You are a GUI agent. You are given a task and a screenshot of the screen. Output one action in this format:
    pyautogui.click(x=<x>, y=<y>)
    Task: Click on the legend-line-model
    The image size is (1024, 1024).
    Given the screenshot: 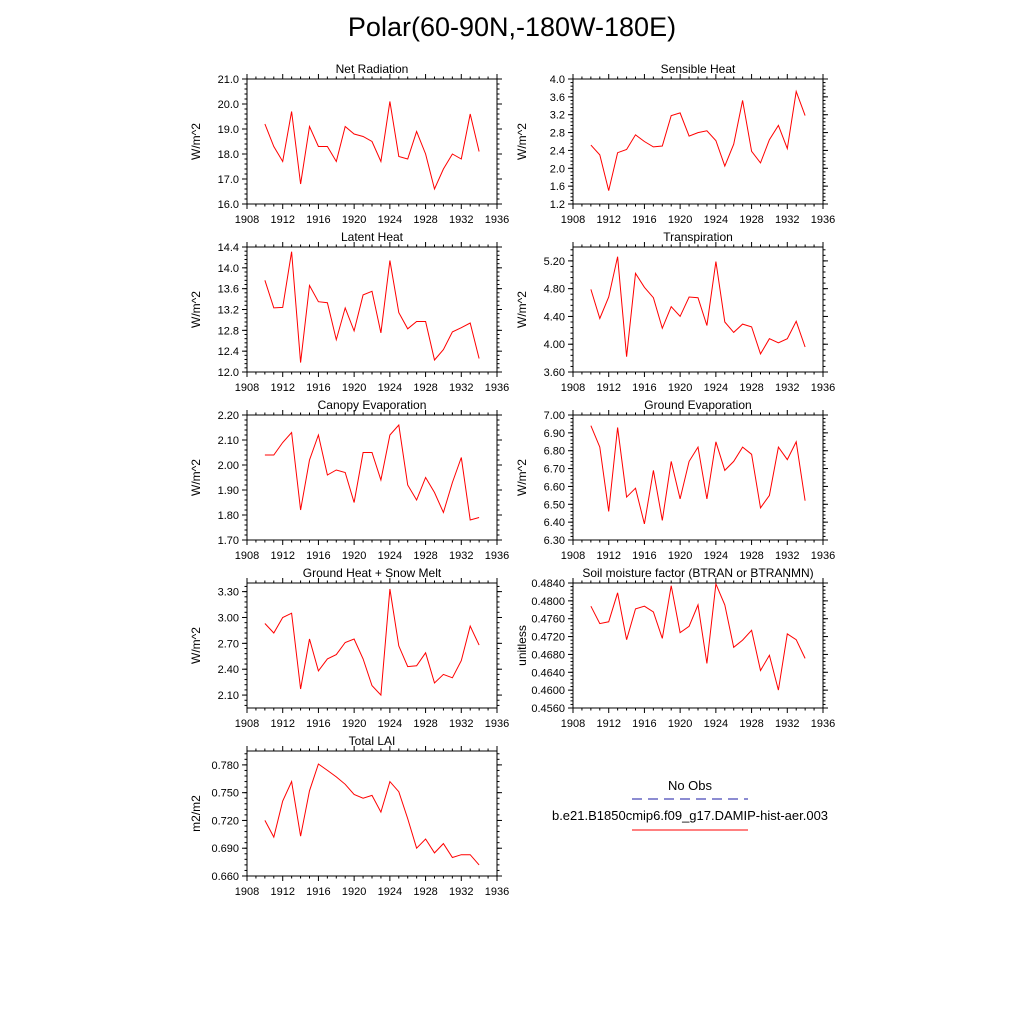 What is the action you would take?
    pyautogui.click(x=690, y=830)
    